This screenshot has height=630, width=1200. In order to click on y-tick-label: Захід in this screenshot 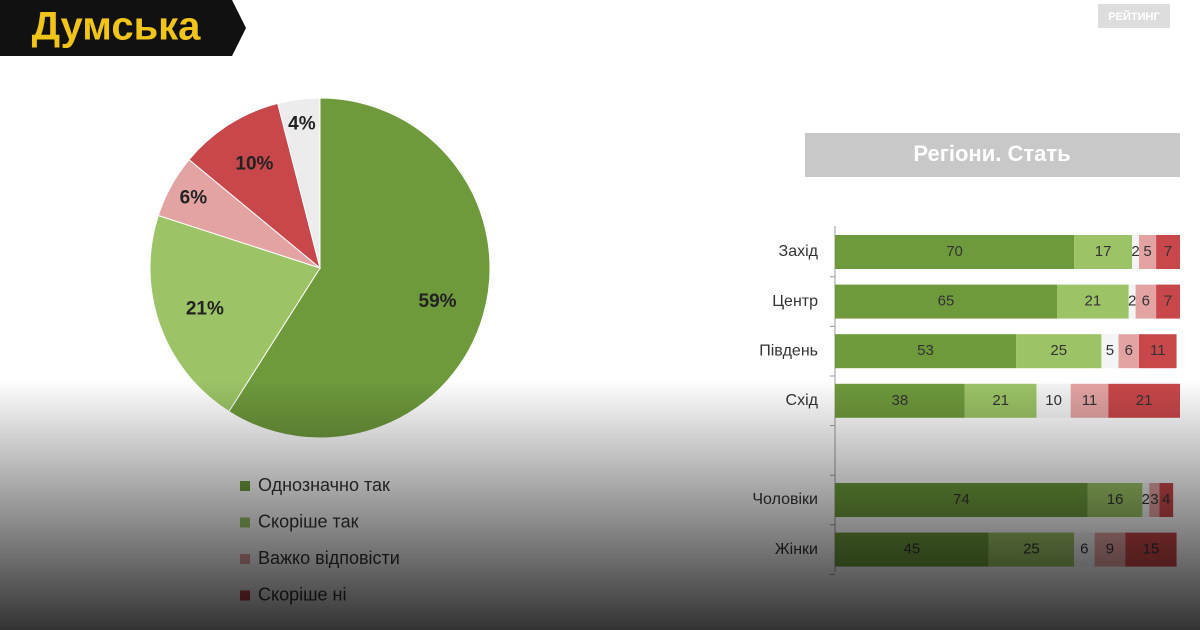, I will do `click(799, 251)`.